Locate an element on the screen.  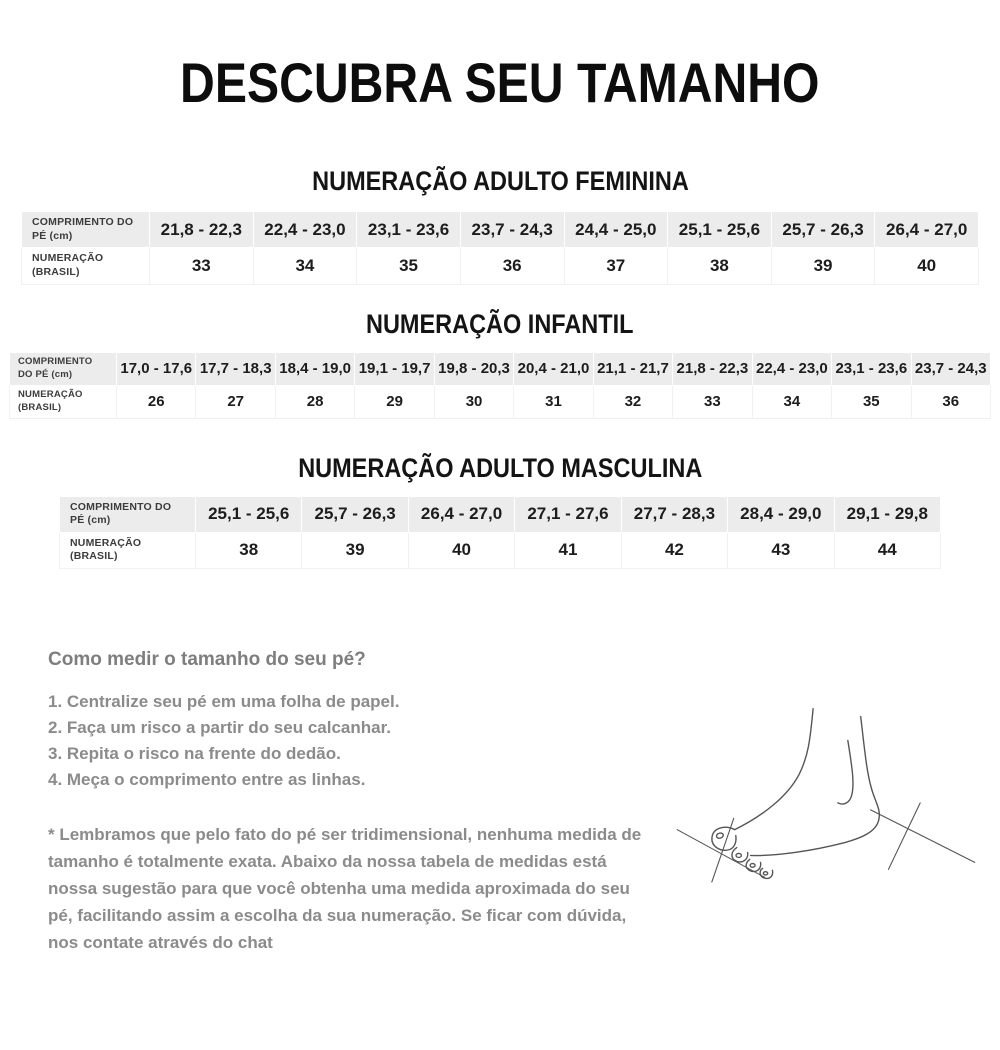
size-number-cell: 30 is located at coordinates (474, 401).